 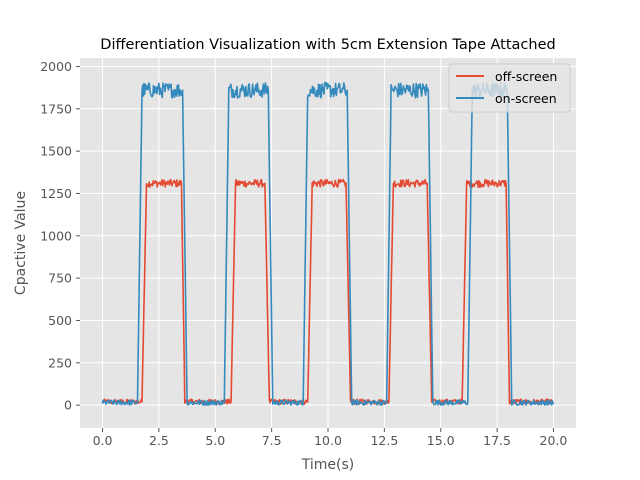 I want to click on x-tick-label: 12.5, so click(x=384, y=440).